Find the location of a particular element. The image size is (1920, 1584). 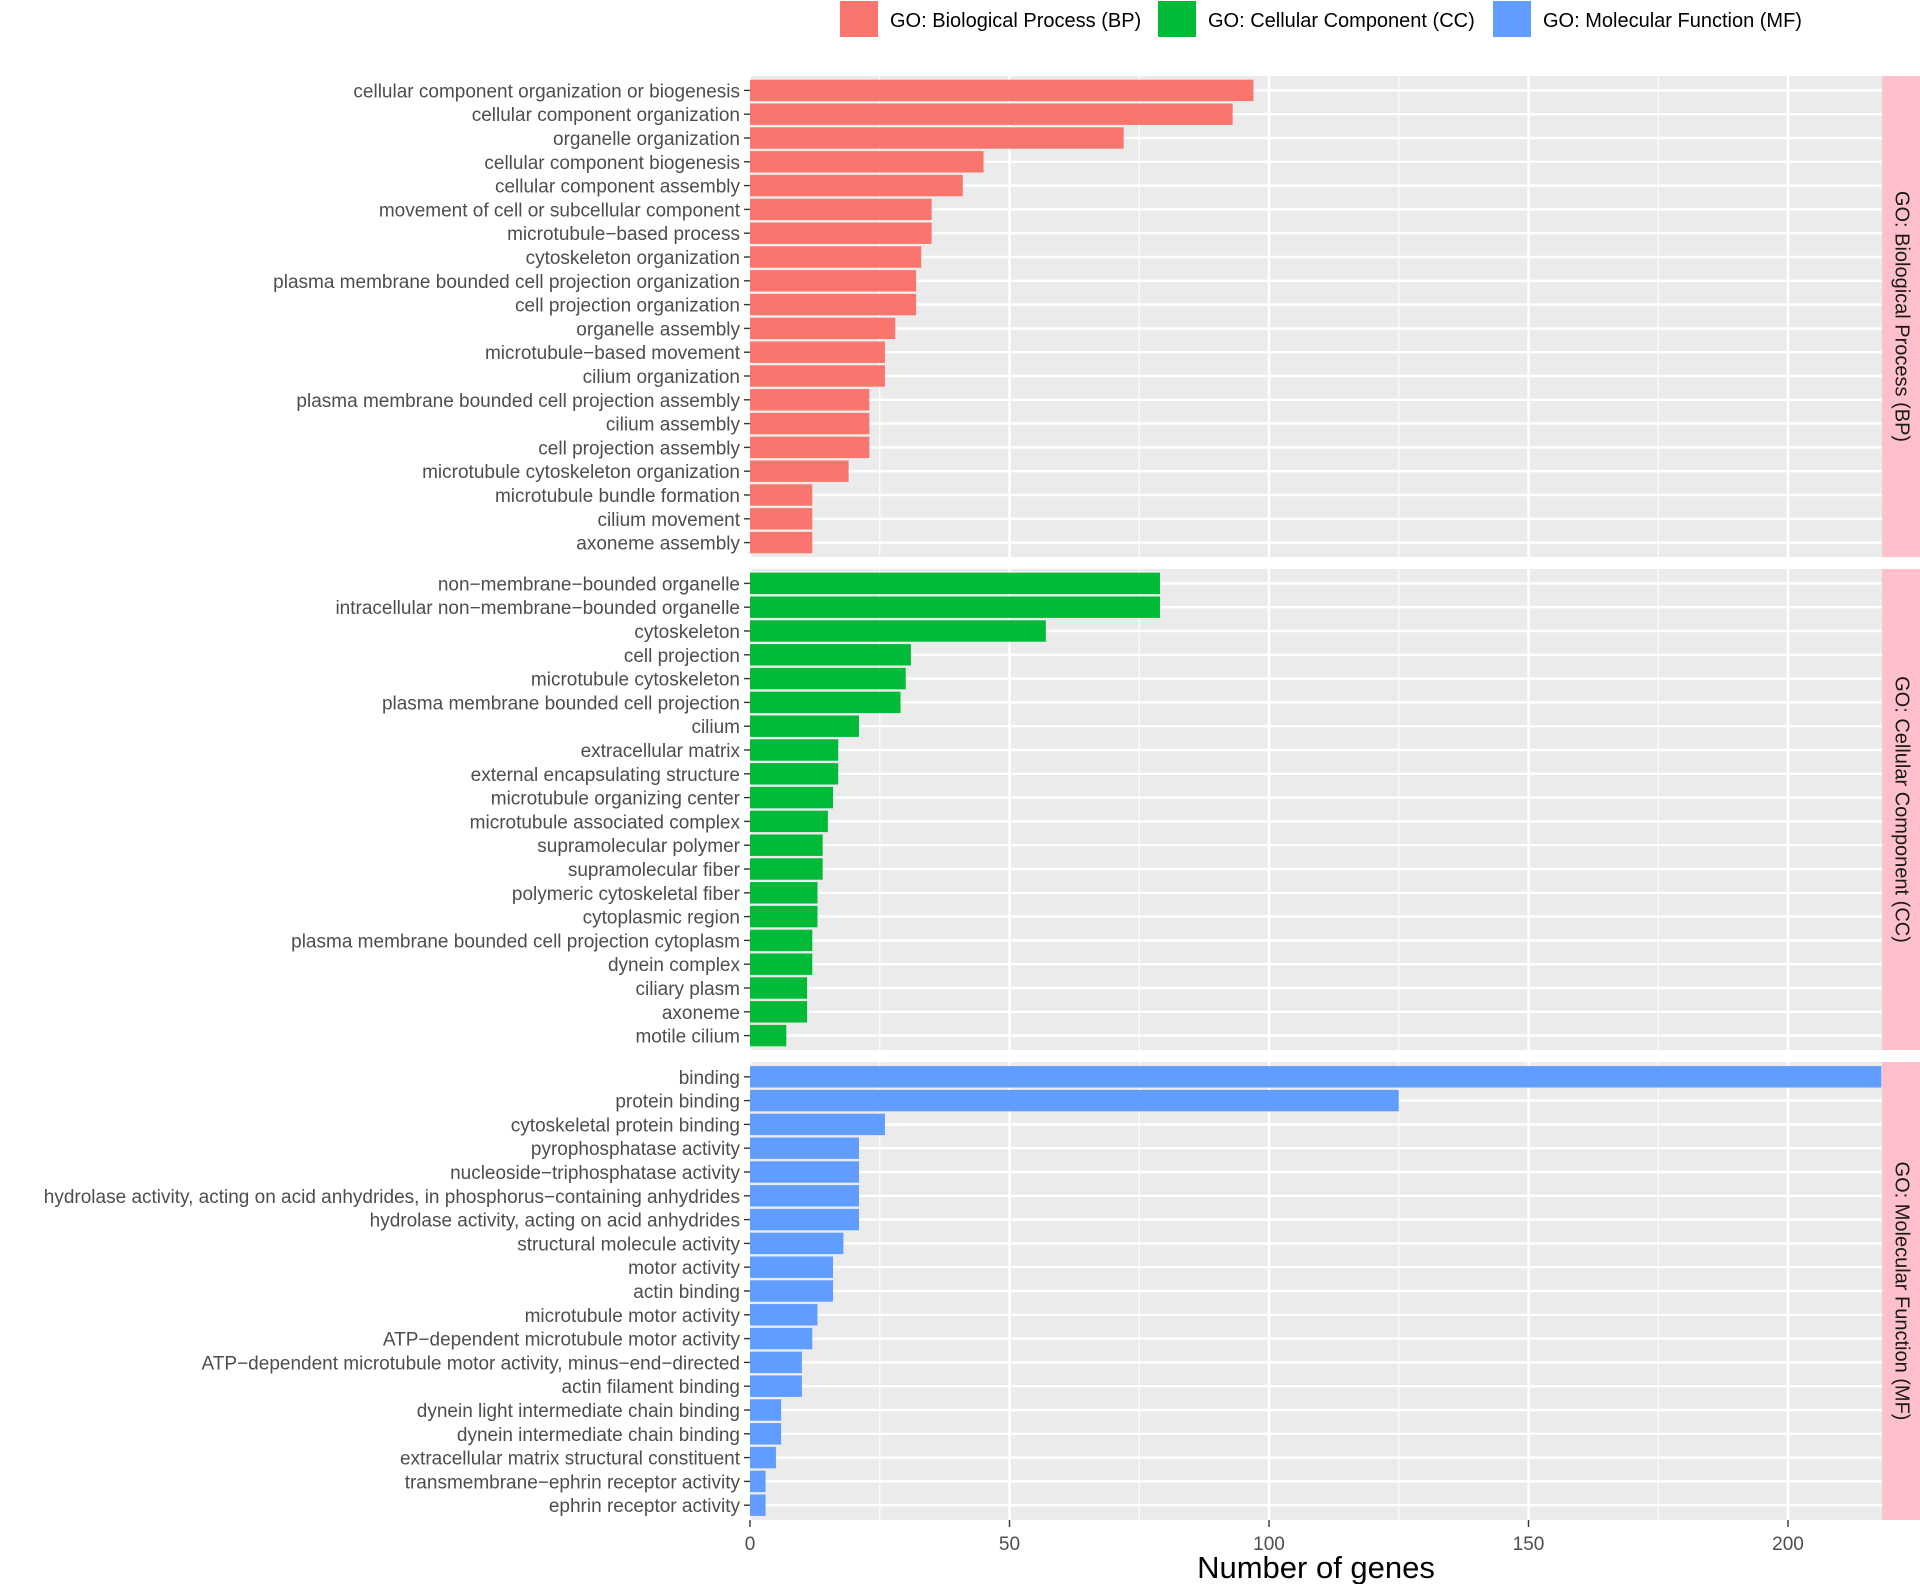

category-label: motile cilium is located at coordinates (687, 1037).